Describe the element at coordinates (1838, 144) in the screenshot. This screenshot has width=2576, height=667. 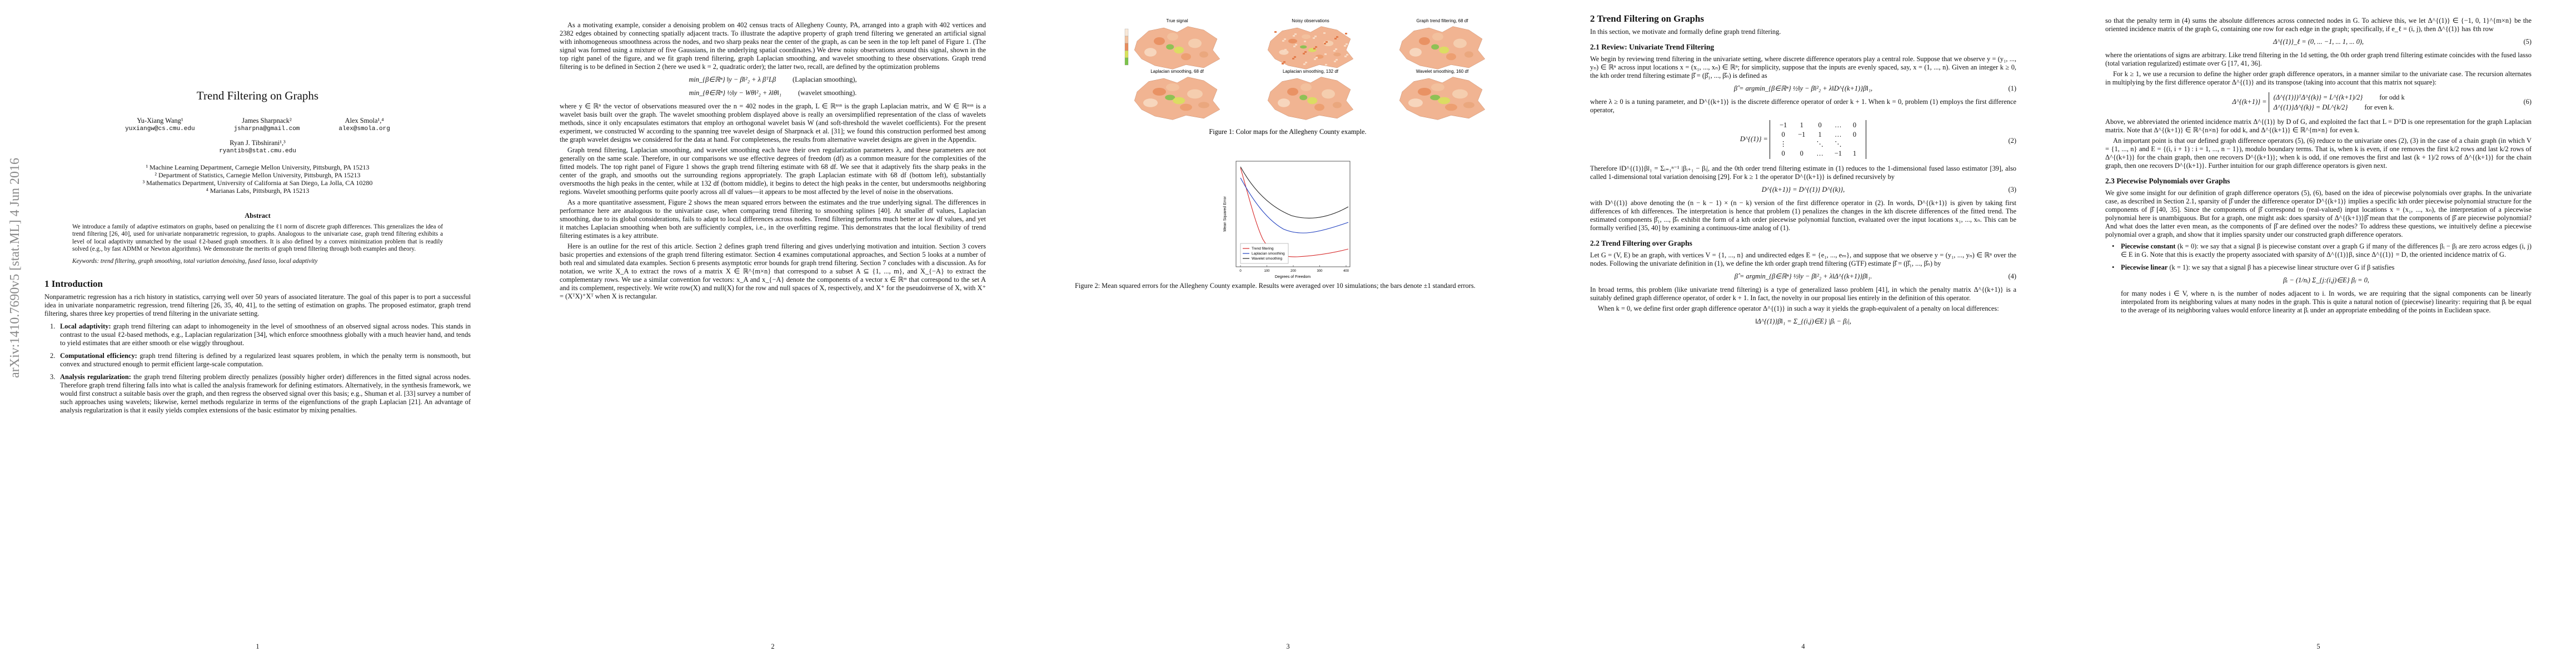
I see `matrix-cell: ⋱` at that location.